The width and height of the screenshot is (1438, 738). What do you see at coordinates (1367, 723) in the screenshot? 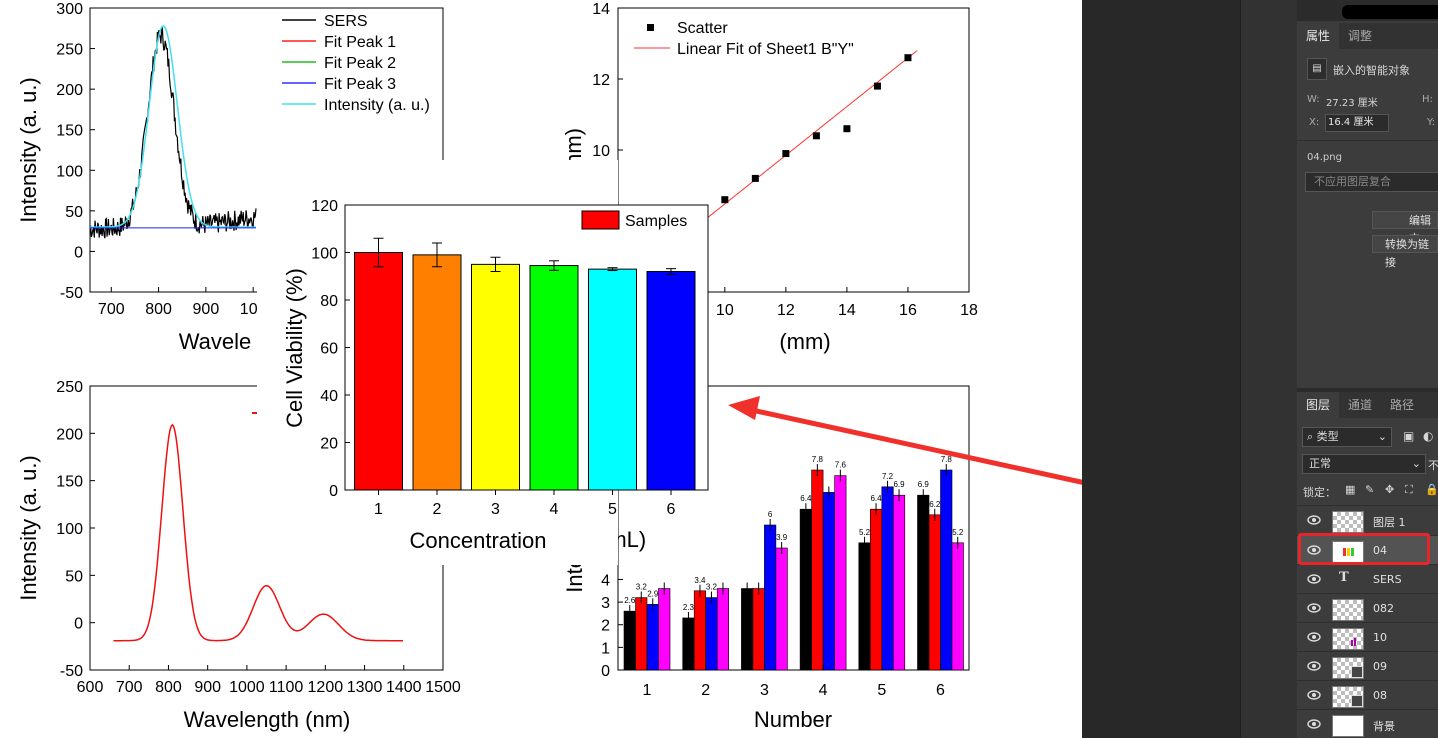
I see `layer-row: 背景` at bounding box center [1367, 723].